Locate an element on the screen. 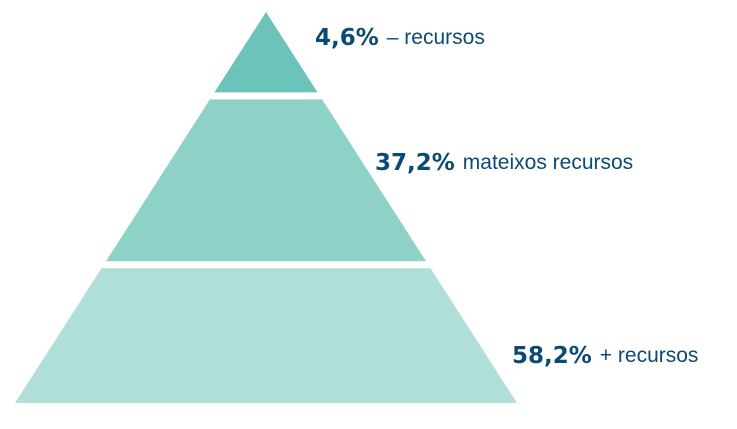 This screenshot has height=429, width=737. value-label: 37,2% is located at coordinates (415, 163).